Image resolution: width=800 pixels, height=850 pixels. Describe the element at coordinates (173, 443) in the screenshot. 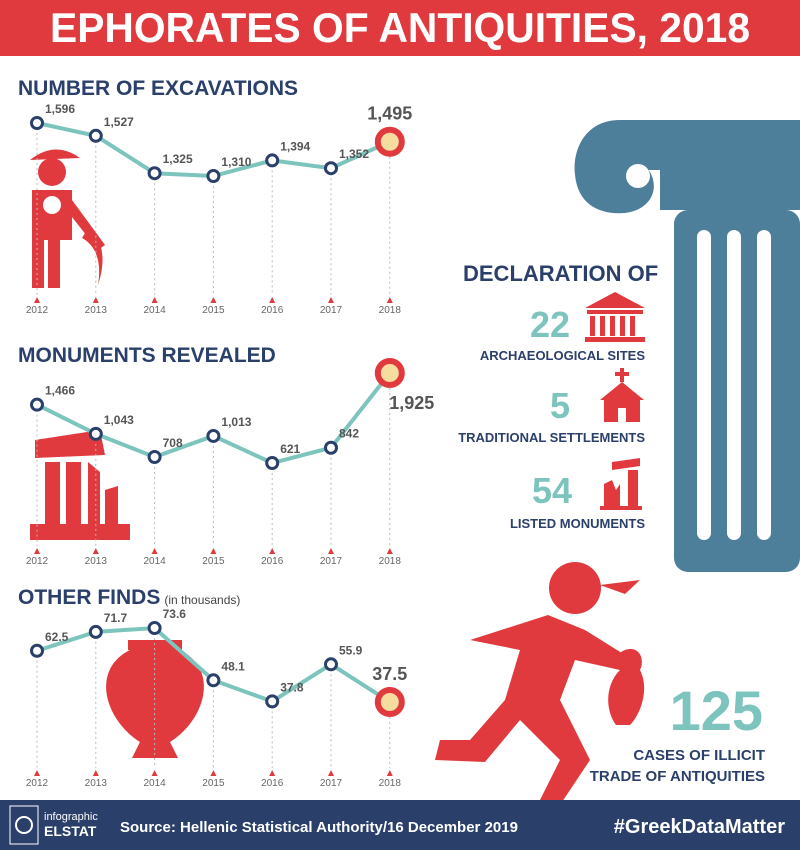

I see `value-label: 708` at that location.